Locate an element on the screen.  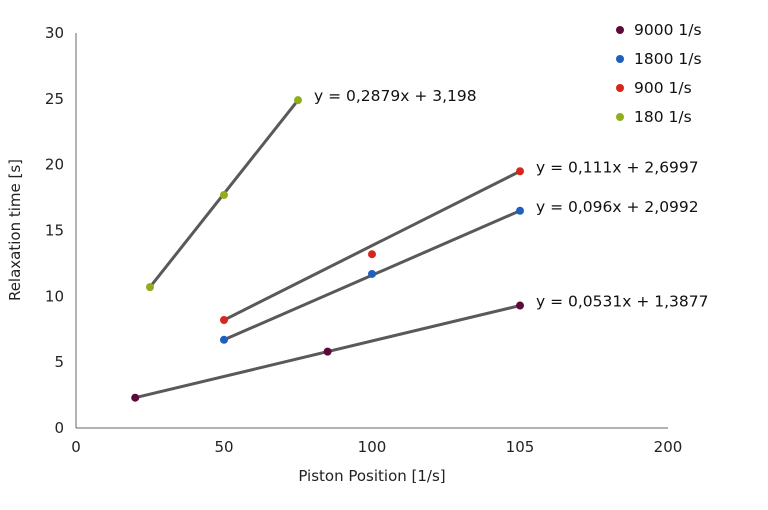
y-tick-label: 20 is located at coordinates (54, 165).